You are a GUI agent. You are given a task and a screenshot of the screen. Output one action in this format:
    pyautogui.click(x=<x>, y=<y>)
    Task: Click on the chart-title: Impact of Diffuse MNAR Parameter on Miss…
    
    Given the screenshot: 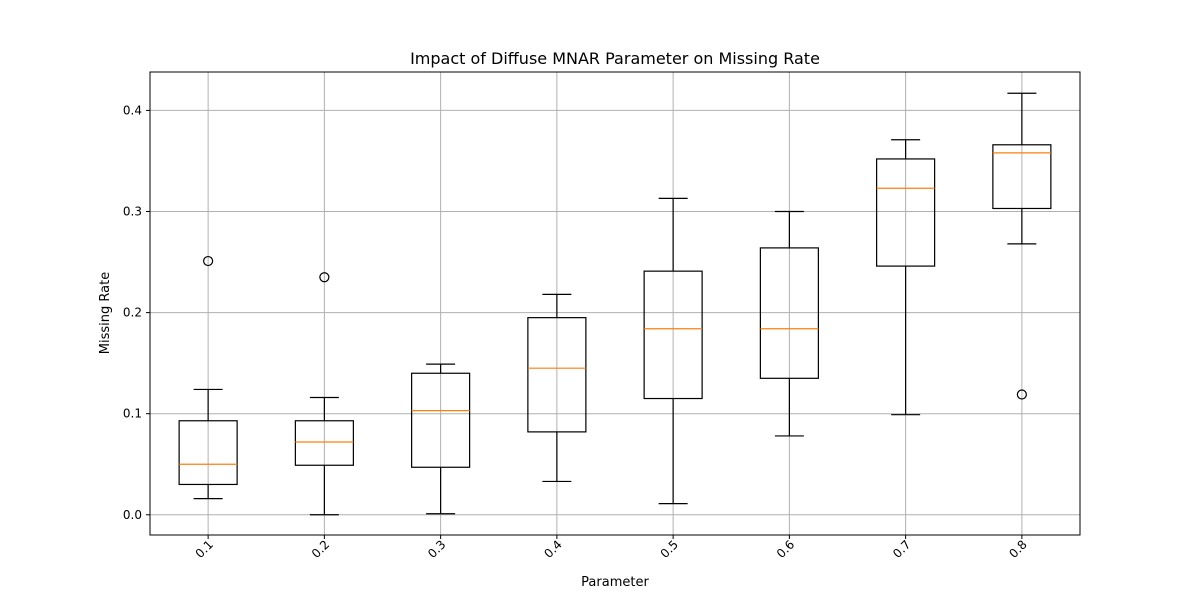 What is the action you would take?
    pyautogui.click(x=615, y=58)
    